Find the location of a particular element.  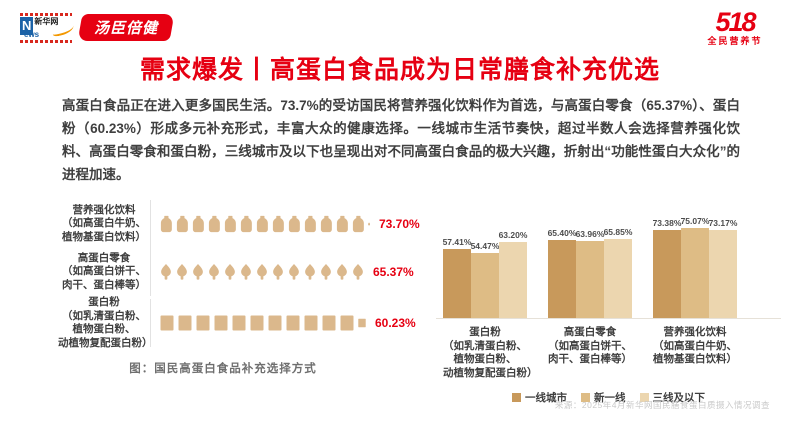

pictogram-value-label: 65.37% is located at coordinates (393, 272).